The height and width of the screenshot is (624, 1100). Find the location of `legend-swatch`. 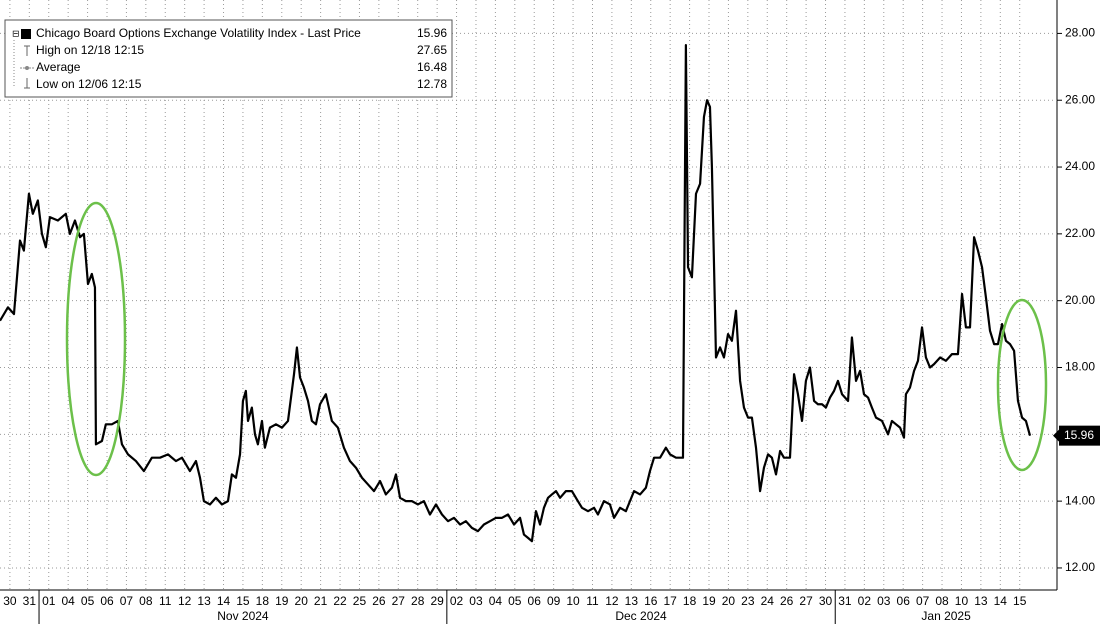

legend-swatch is located at coordinates (26, 34).